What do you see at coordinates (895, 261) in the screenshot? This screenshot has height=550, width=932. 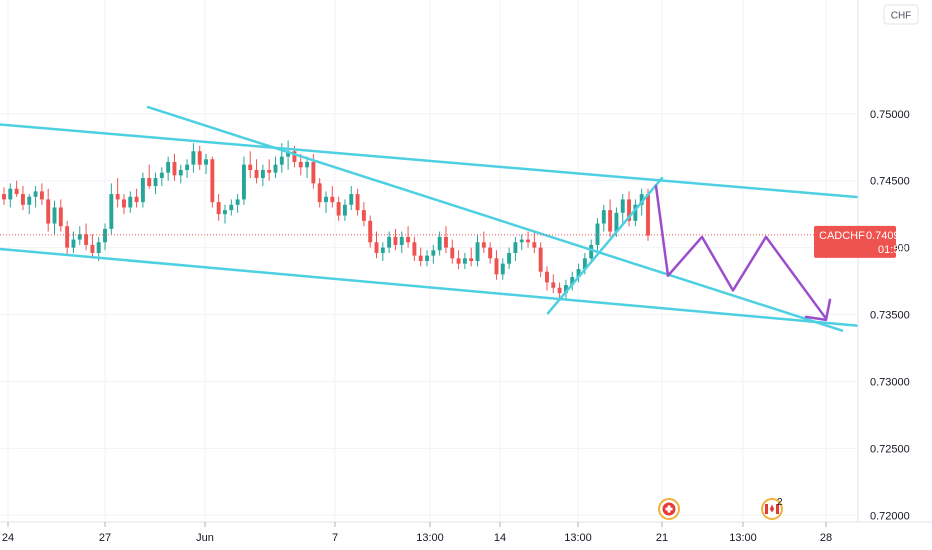 I see `price-axis-panel` at bounding box center [895, 261].